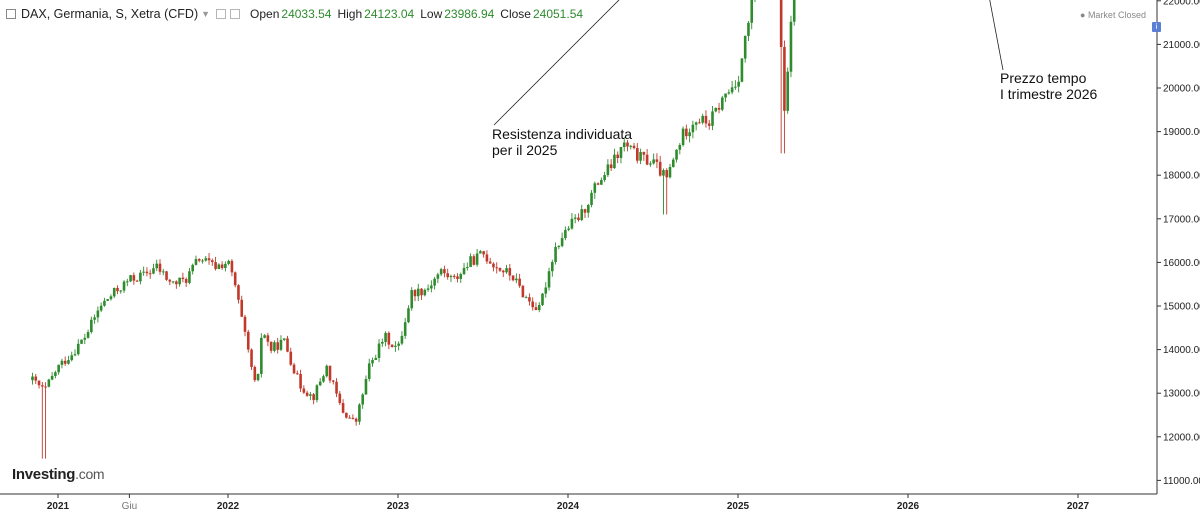  I want to click on chevron-down-icon: ▼, so click(206, 14).